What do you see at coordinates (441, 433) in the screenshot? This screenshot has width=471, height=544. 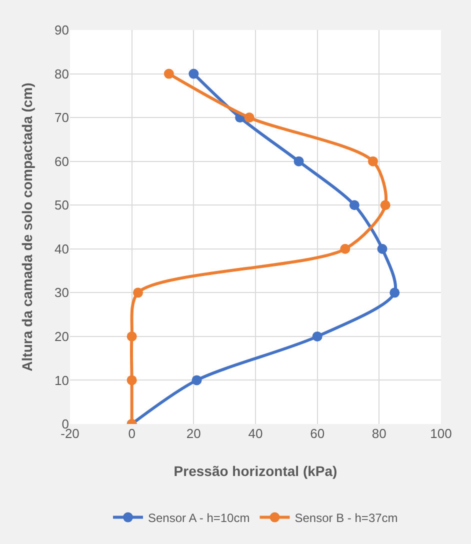 I see `x-tick-label: 100` at bounding box center [441, 433].